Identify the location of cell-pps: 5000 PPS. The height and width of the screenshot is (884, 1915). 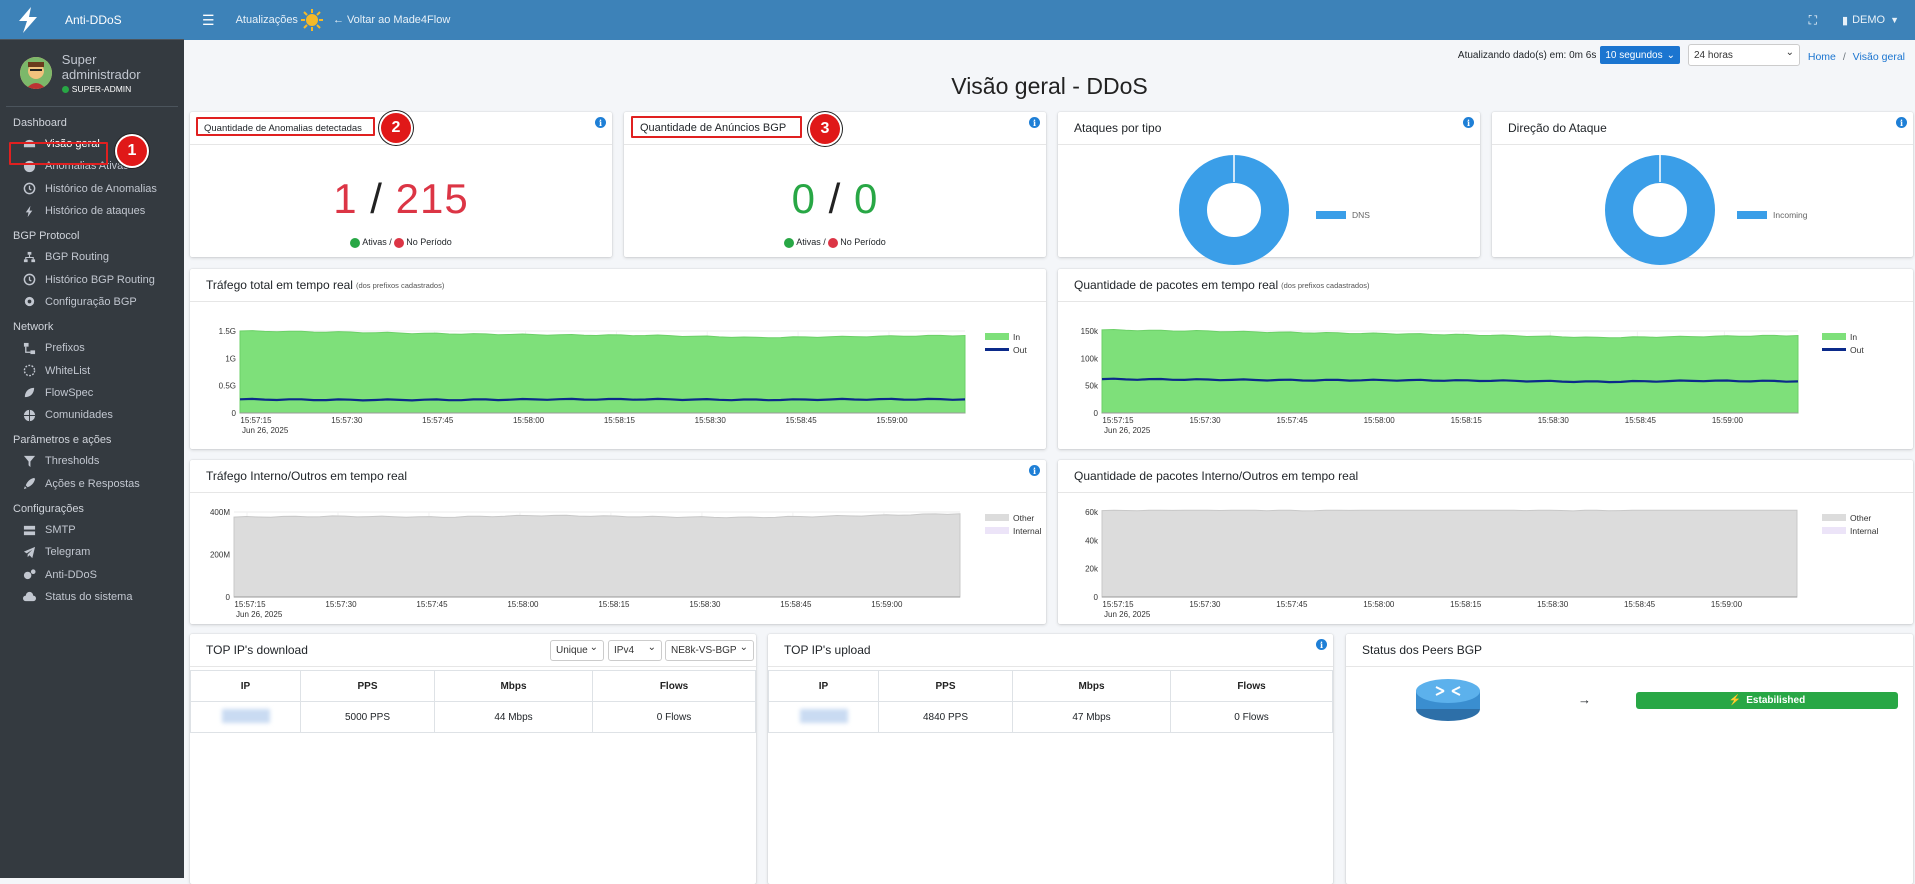
(368, 717).